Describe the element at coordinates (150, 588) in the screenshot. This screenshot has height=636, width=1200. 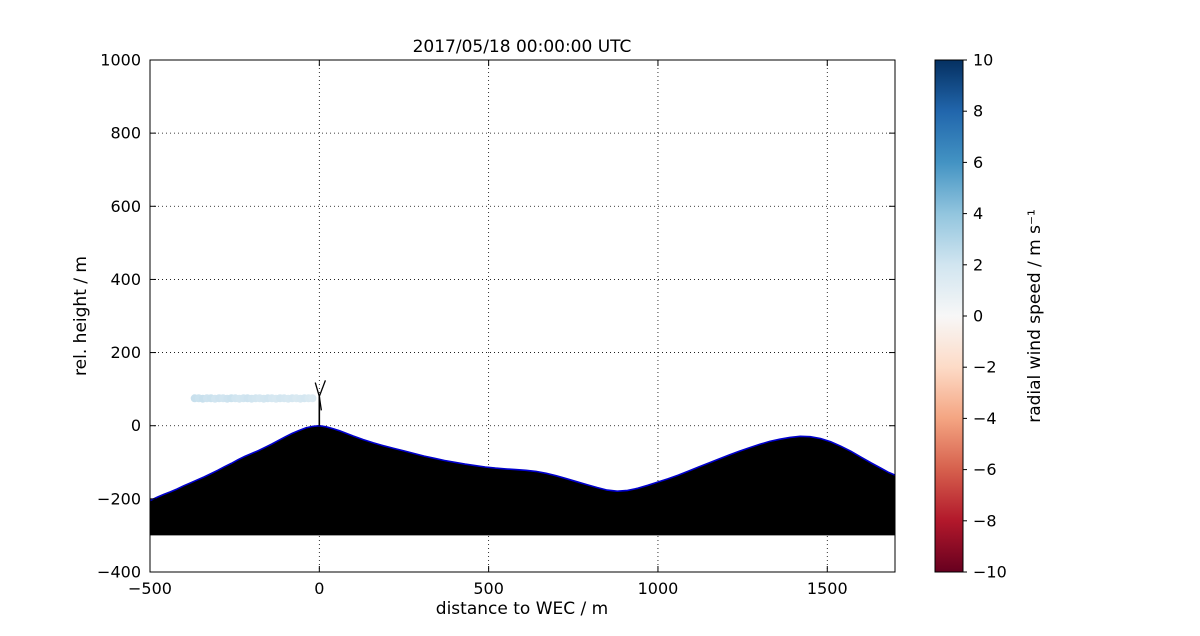
I see `x-tick-label: −500` at that location.